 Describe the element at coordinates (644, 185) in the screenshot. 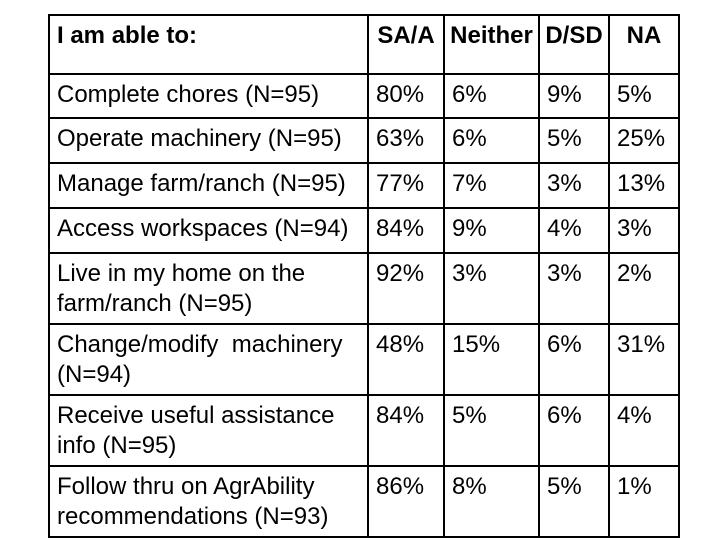

I see `cell-na: 13%` at that location.